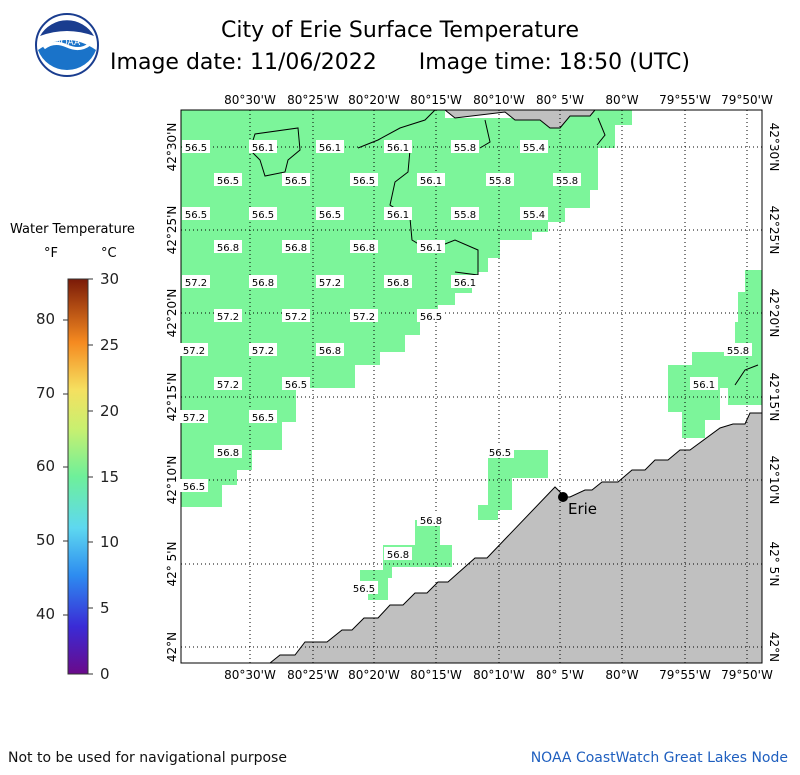 Image resolution: width=800 pixels, height=775 pixels. Describe the element at coordinates (374, 675) in the screenshot. I see `lon-label-bottom: 80°20'W` at that location.